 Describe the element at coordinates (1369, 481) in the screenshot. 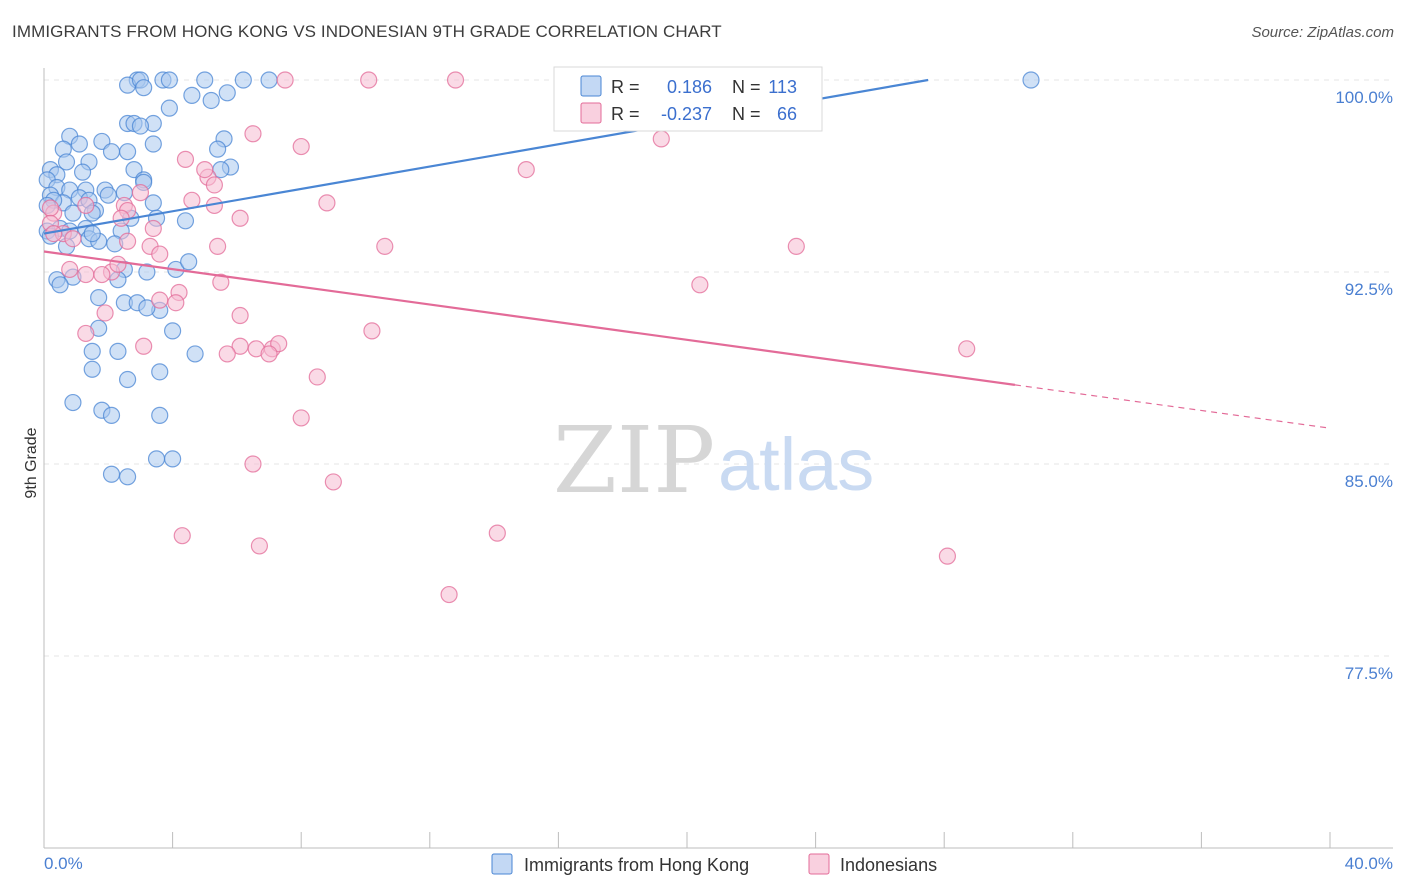

I see `y-tick-label-2: 85.0%` at that location.